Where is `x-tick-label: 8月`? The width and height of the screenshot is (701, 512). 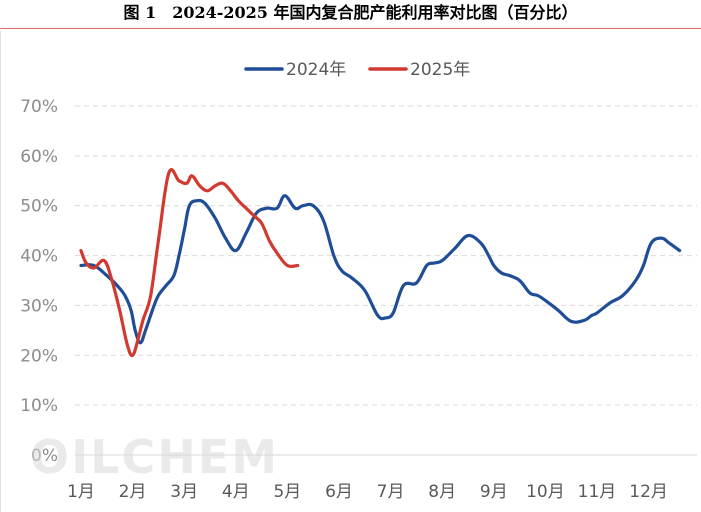 x-tick-label: 8月 is located at coordinates (442, 492).